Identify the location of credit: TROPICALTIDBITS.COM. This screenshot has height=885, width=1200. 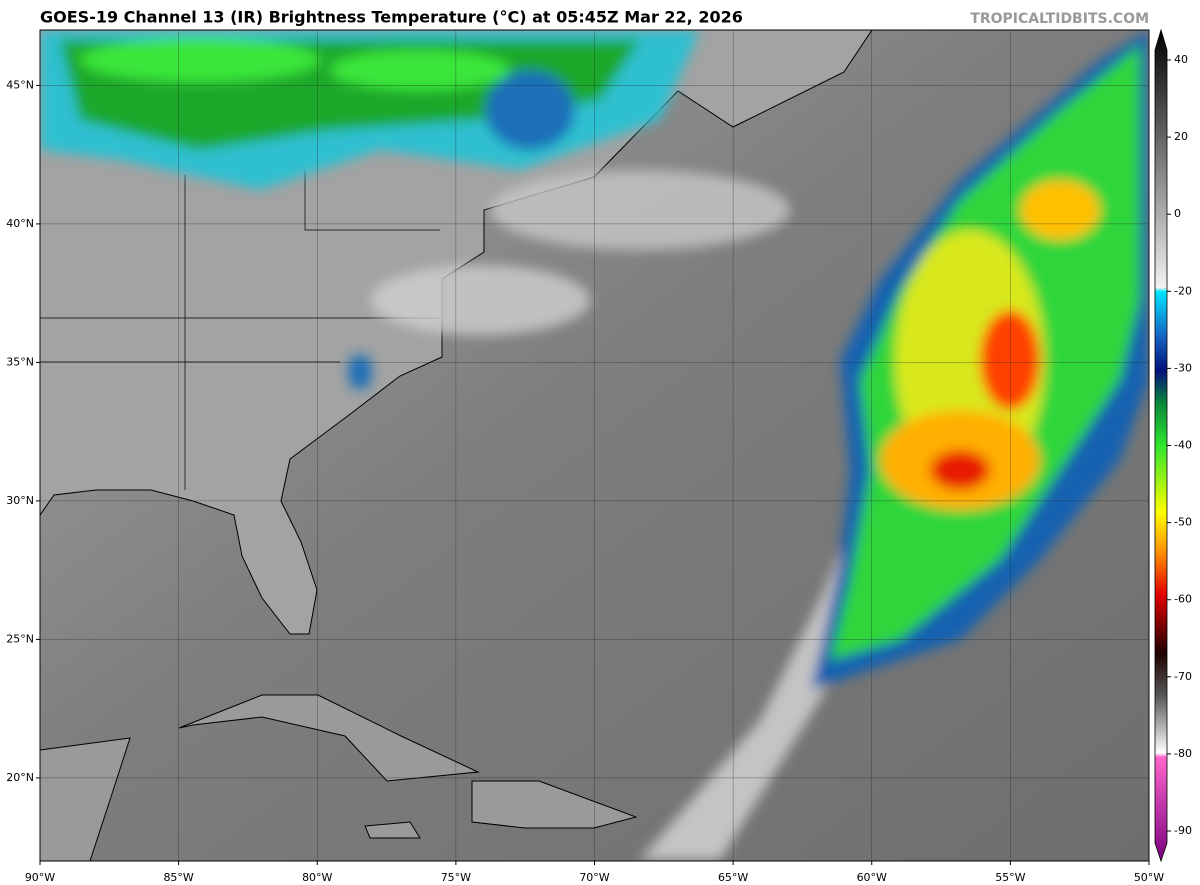
(1059, 19).